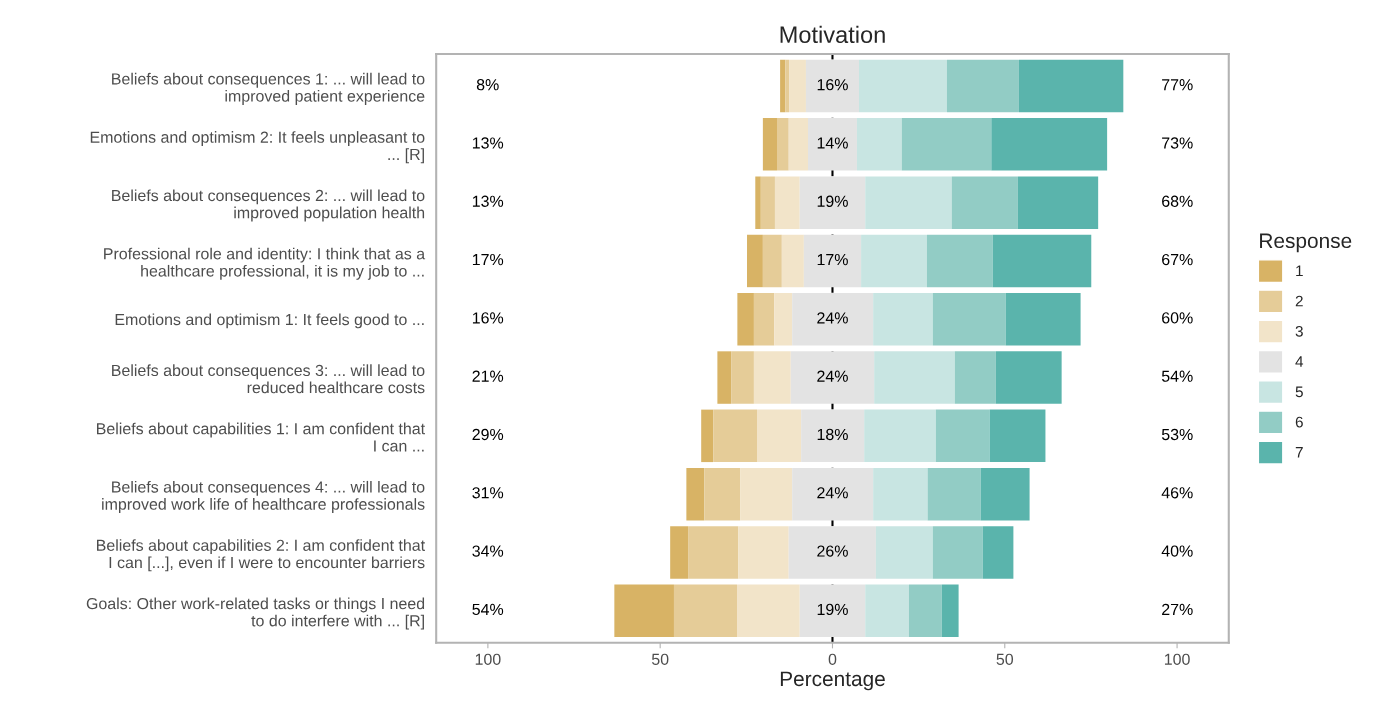  I want to click on annotation: 34%, so click(488, 551).